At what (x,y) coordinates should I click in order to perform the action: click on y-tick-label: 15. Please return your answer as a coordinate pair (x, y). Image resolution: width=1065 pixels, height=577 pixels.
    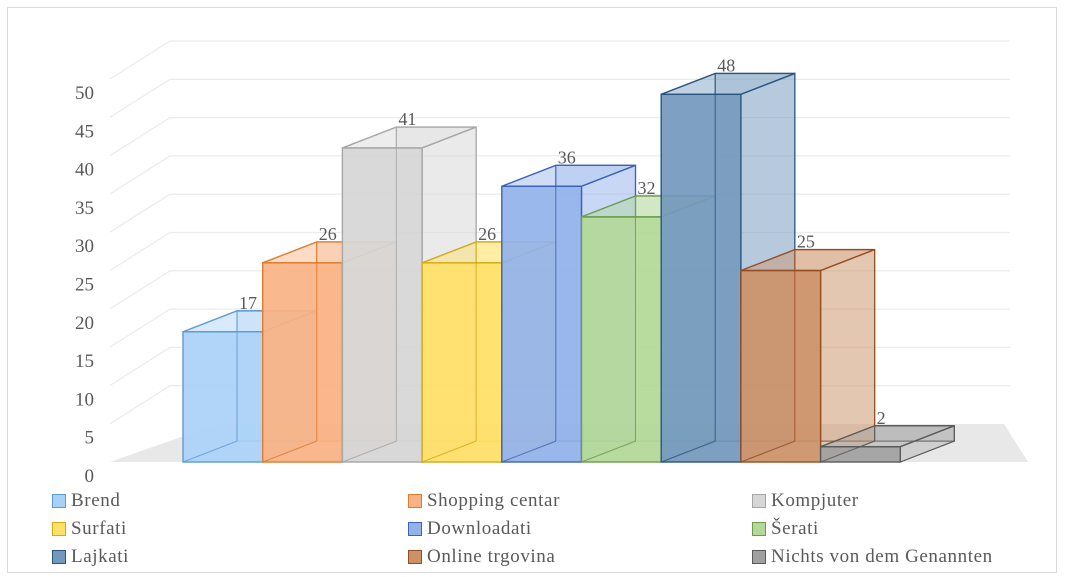
    Looking at the image, I should click on (84, 361).